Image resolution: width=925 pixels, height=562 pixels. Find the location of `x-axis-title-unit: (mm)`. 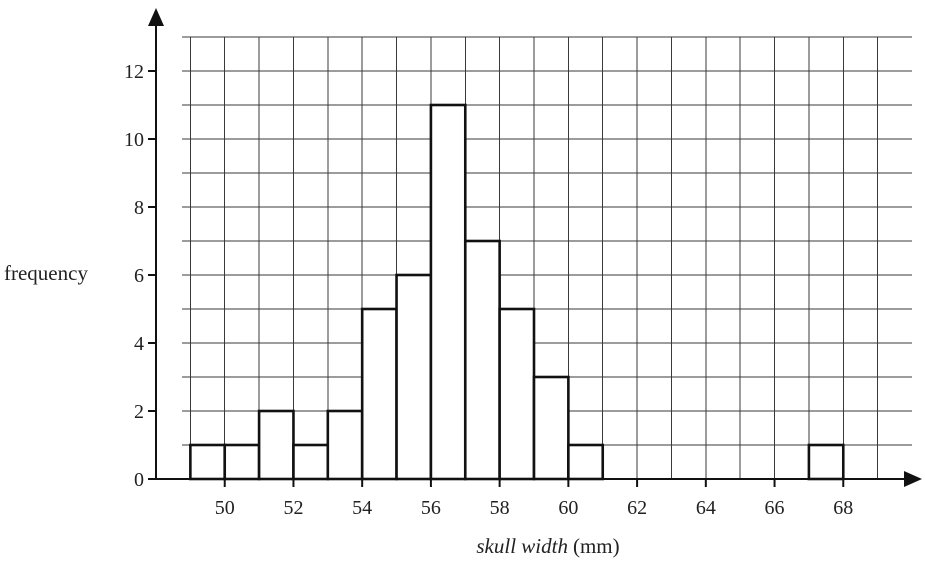

x-axis-title-unit: (mm) is located at coordinates (596, 546).